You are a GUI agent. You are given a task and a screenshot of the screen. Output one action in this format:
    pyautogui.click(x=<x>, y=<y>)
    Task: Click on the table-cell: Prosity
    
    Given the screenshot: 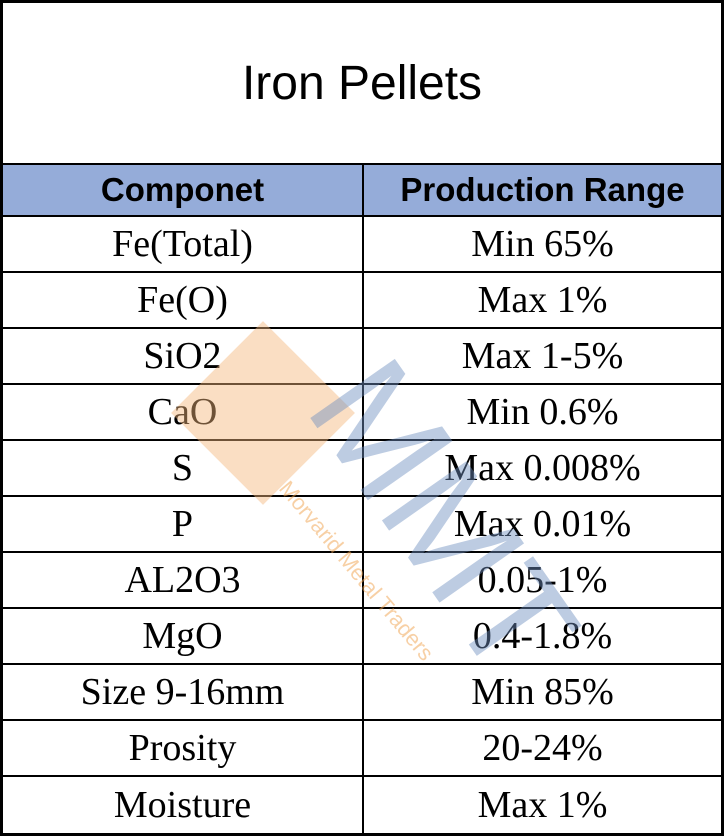 What is the action you would take?
    pyautogui.click(x=183, y=748)
    